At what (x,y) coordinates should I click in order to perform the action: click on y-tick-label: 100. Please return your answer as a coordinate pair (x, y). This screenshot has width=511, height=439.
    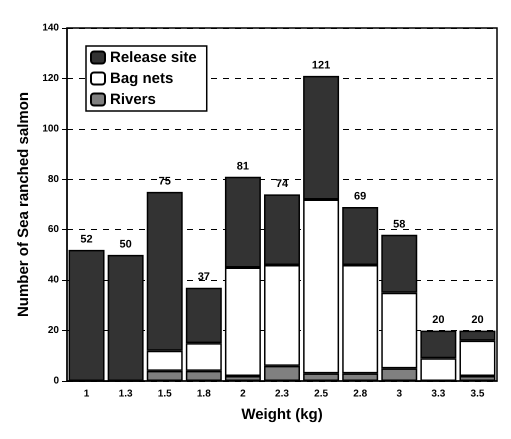
    Looking at the image, I should click on (51, 128).